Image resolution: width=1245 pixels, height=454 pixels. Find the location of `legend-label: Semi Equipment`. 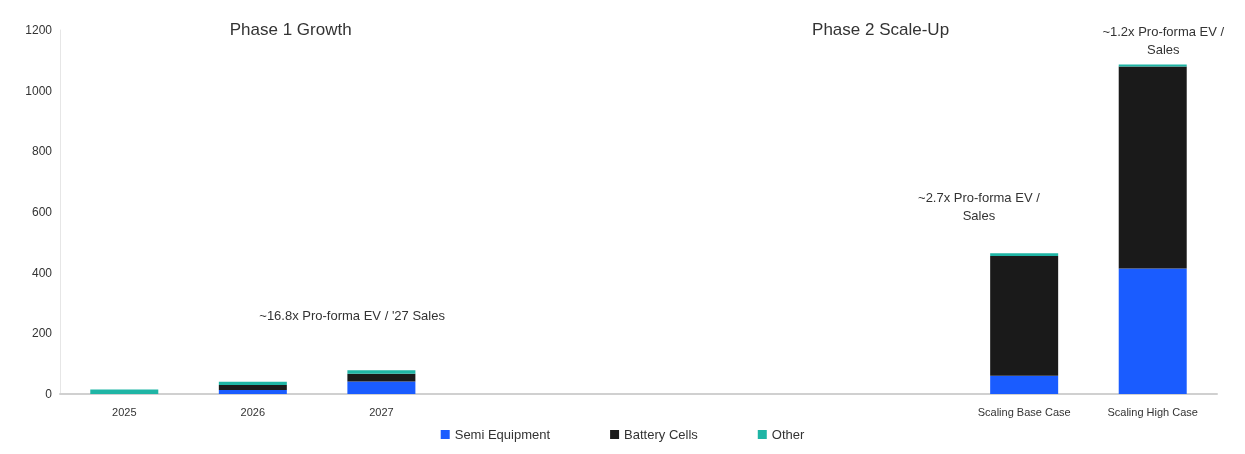

legend-label: Semi Equipment is located at coordinates (502, 434).